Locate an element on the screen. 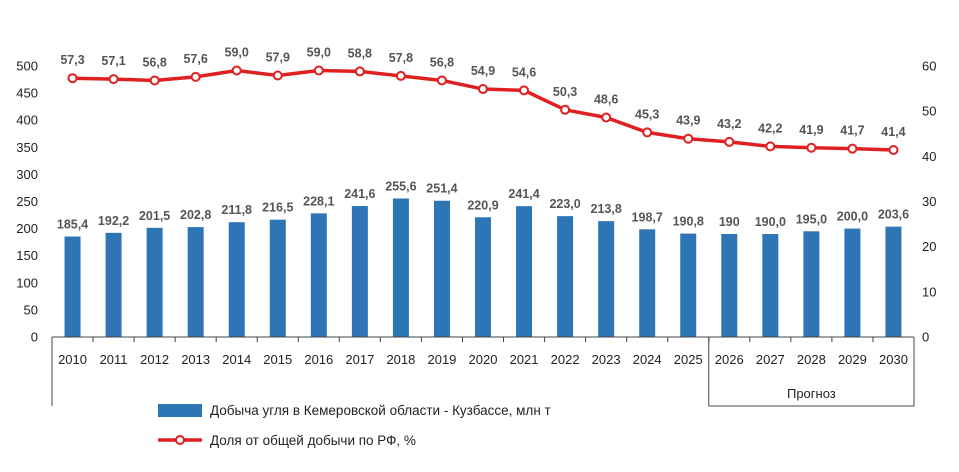 The height and width of the screenshot is (472, 959). line-value-label: 54,6 is located at coordinates (524, 72).